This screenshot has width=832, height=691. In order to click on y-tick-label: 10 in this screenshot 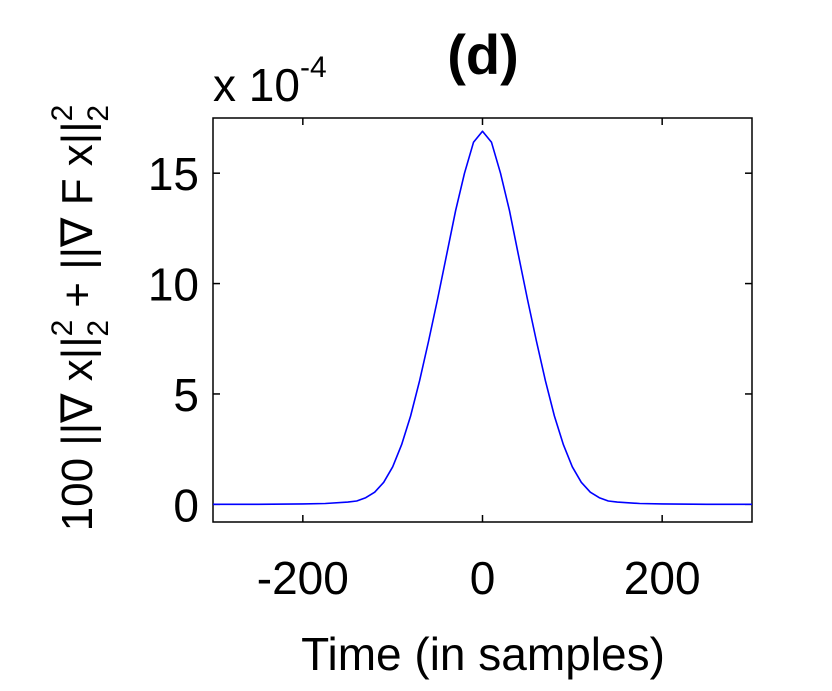, I will do `click(173, 285)`.